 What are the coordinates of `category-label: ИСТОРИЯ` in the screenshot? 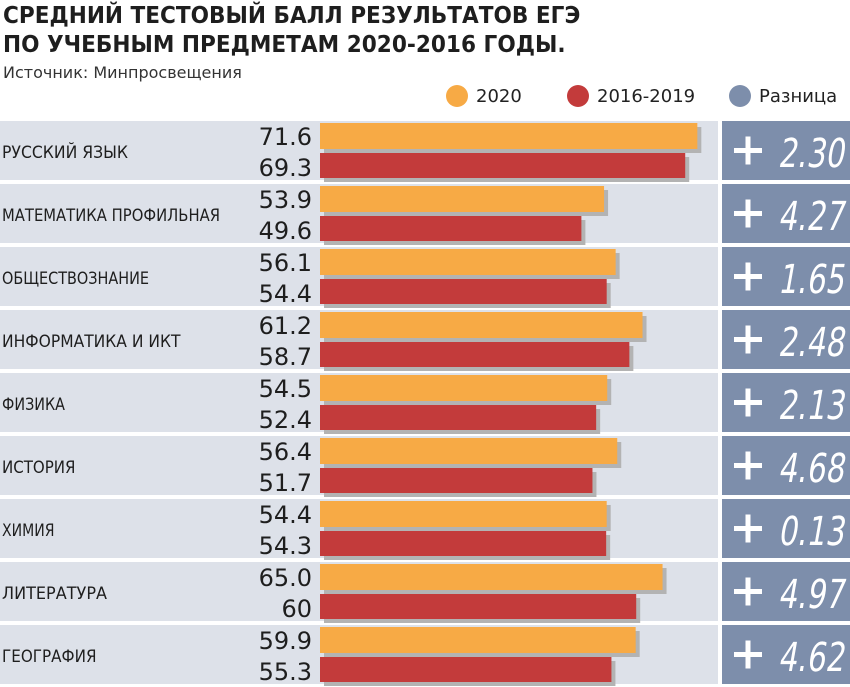 It's located at (39, 468).